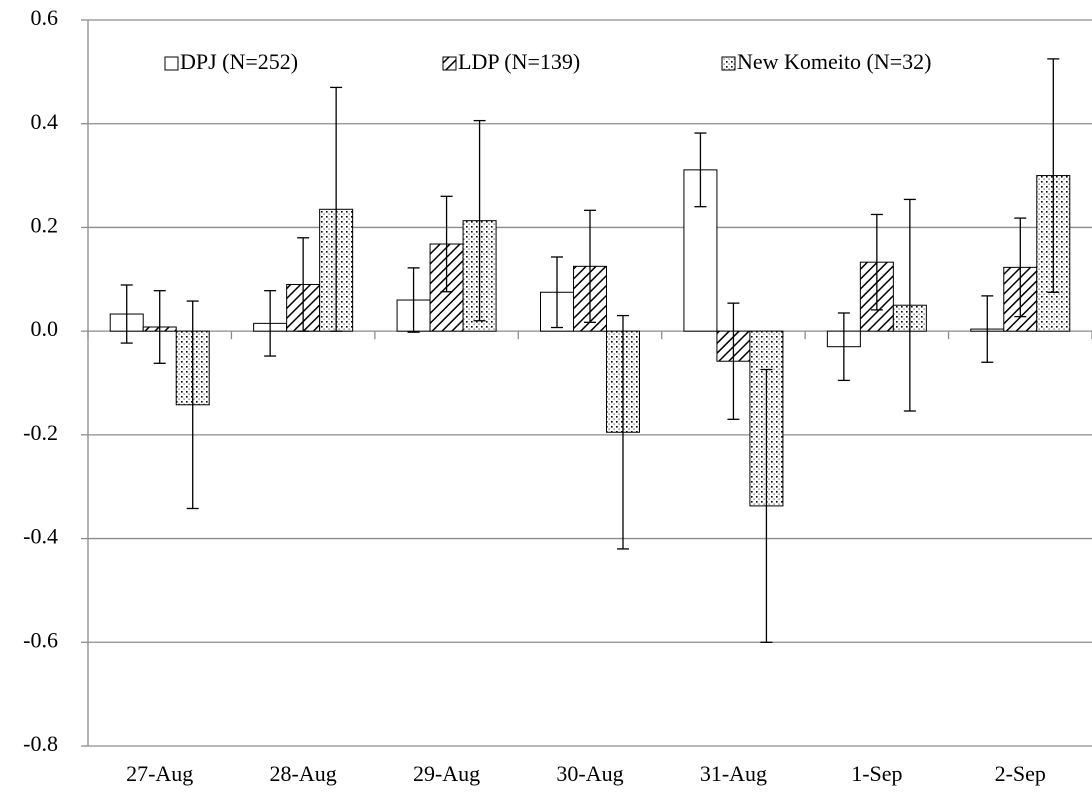 This screenshot has height=801, width=1092. I want to click on y-tick-label: 0.2, so click(45, 224).